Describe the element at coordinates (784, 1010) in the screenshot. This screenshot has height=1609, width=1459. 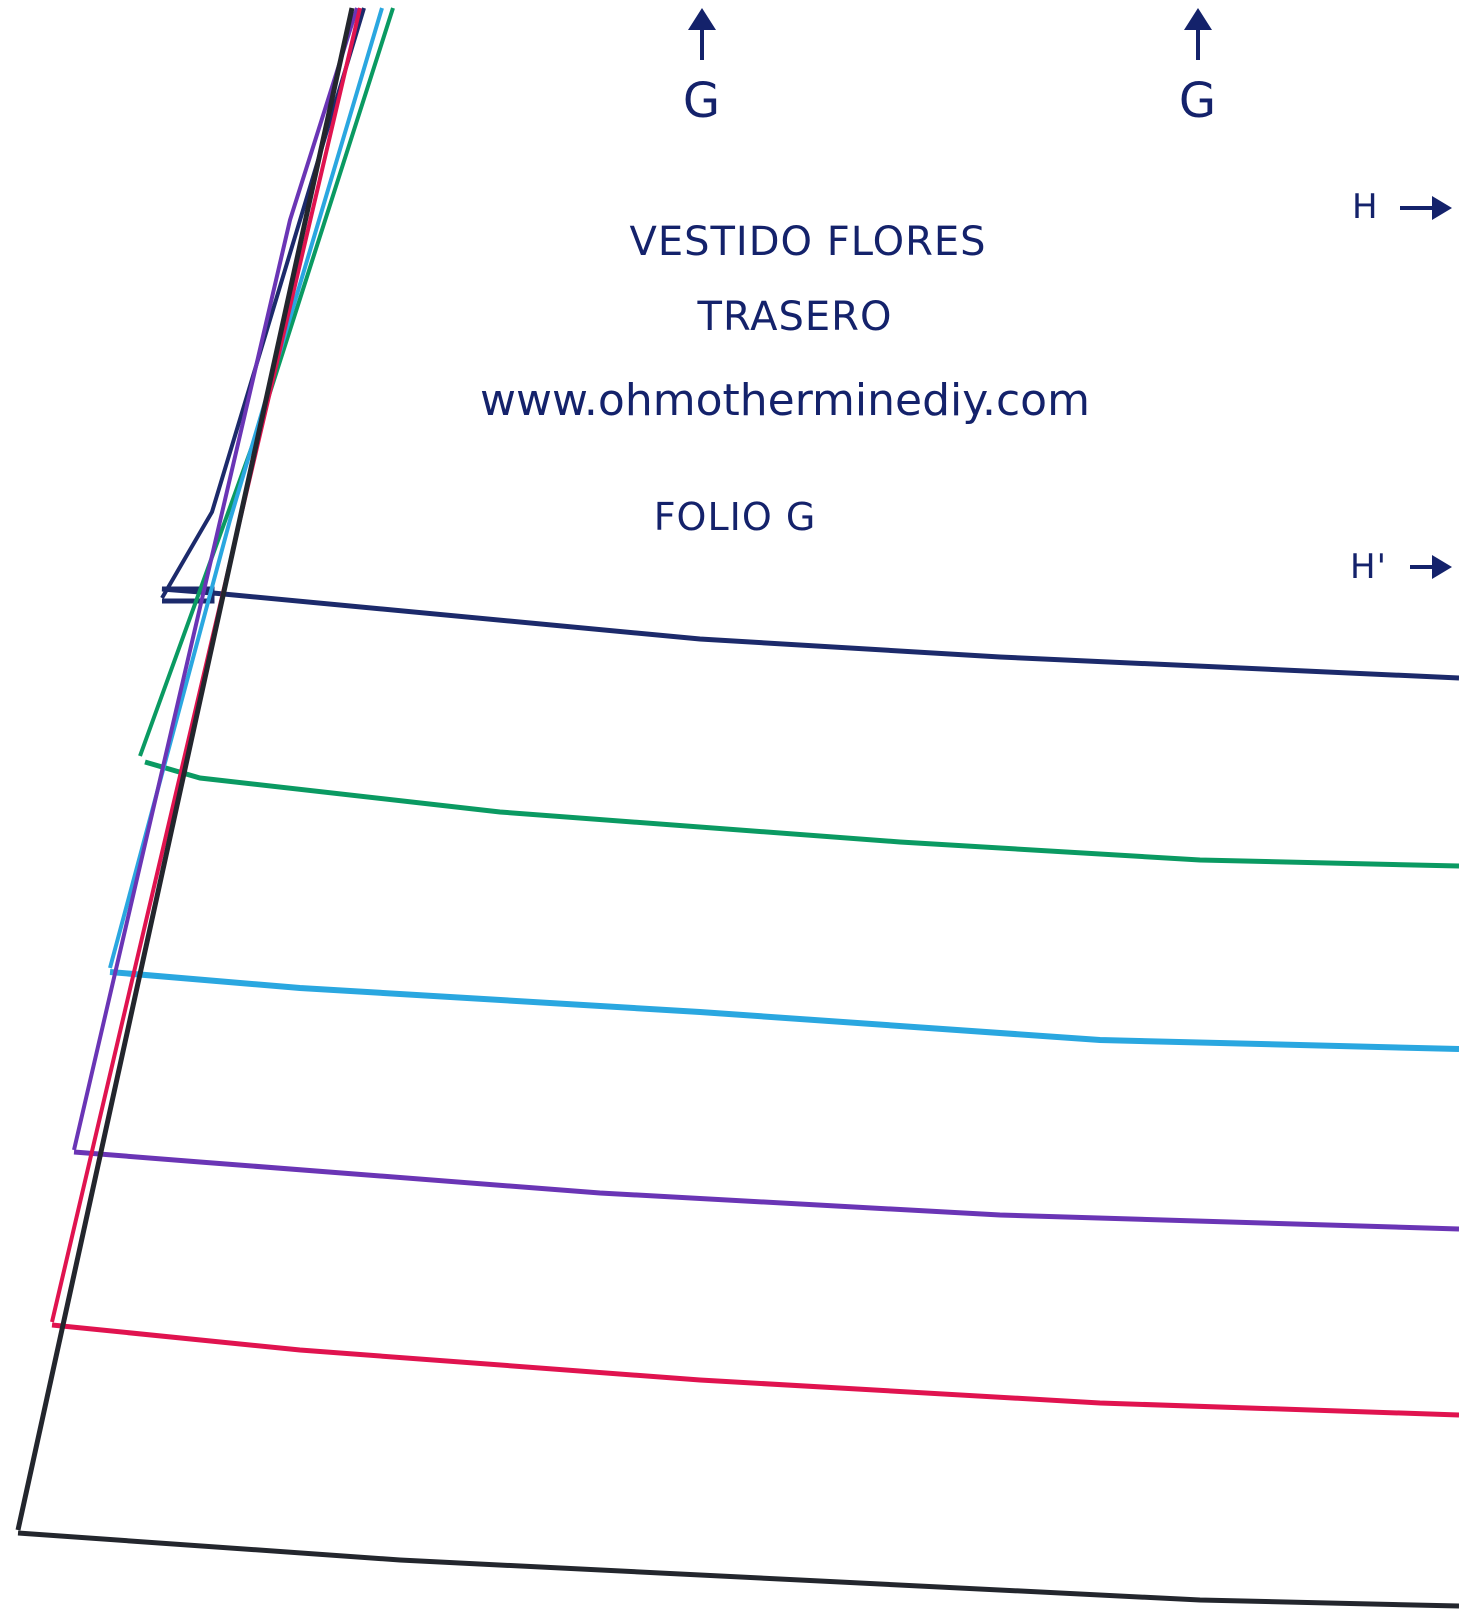
I see `size-line-light-blue` at that location.